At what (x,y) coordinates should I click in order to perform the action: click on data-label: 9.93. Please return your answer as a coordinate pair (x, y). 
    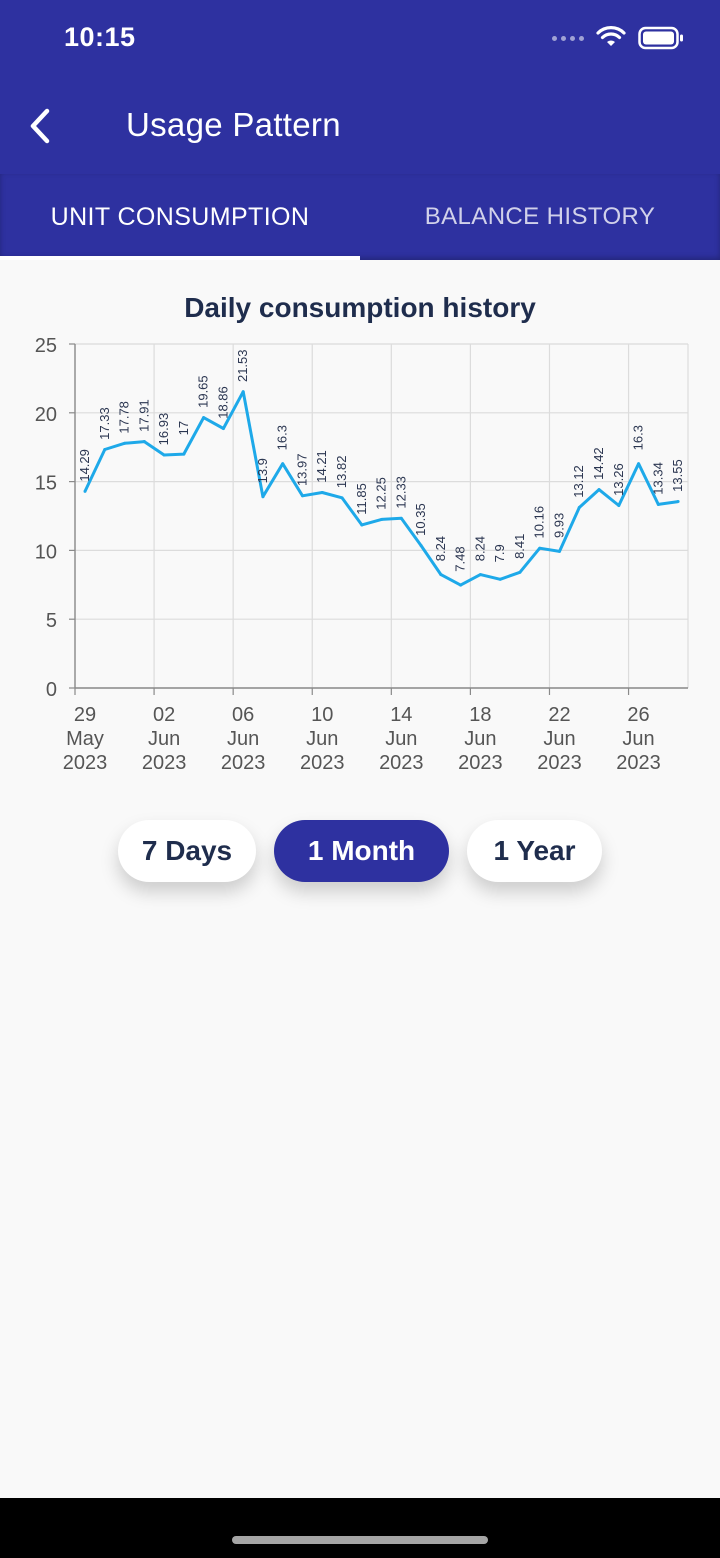
    Looking at the image, I should click on (558, 525).